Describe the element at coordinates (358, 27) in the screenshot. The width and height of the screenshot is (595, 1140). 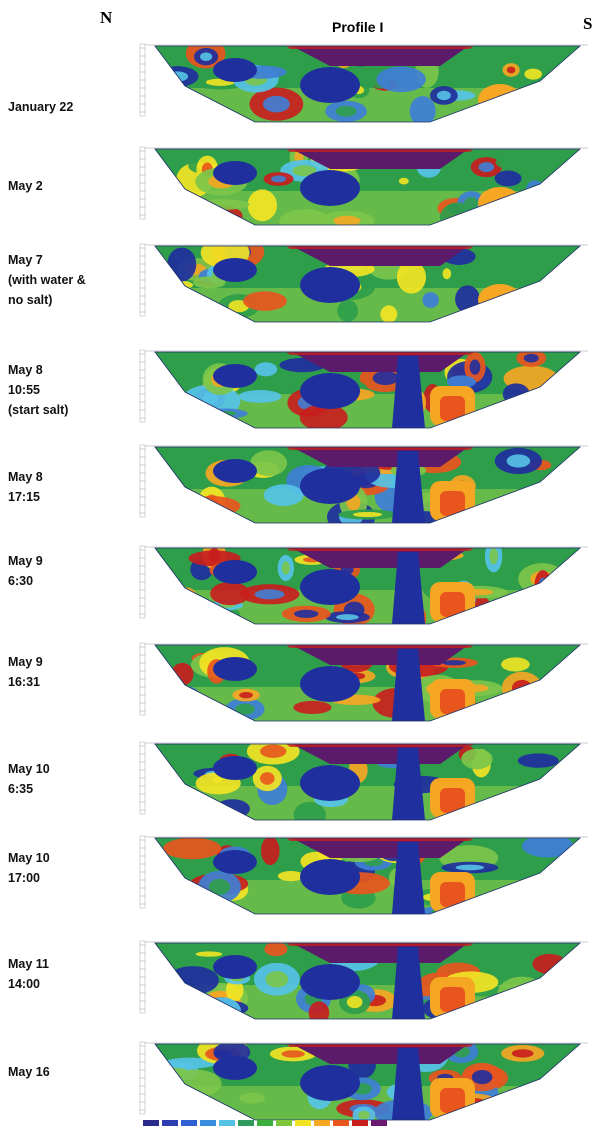
I see `profile-title: Profile I` at that location.